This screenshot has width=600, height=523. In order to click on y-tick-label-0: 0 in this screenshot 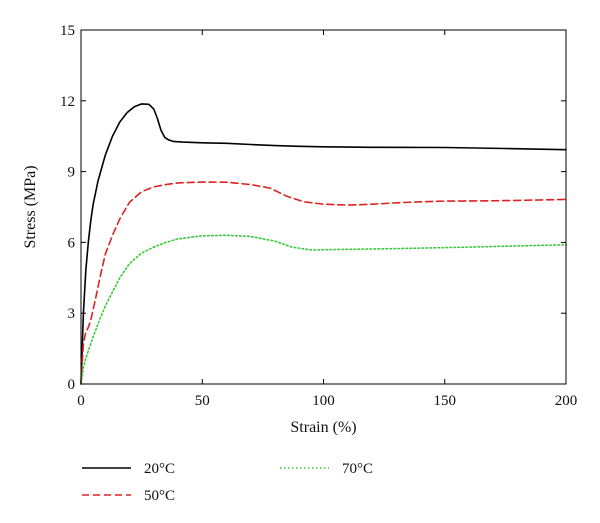, I will do `click(72, 385)`.